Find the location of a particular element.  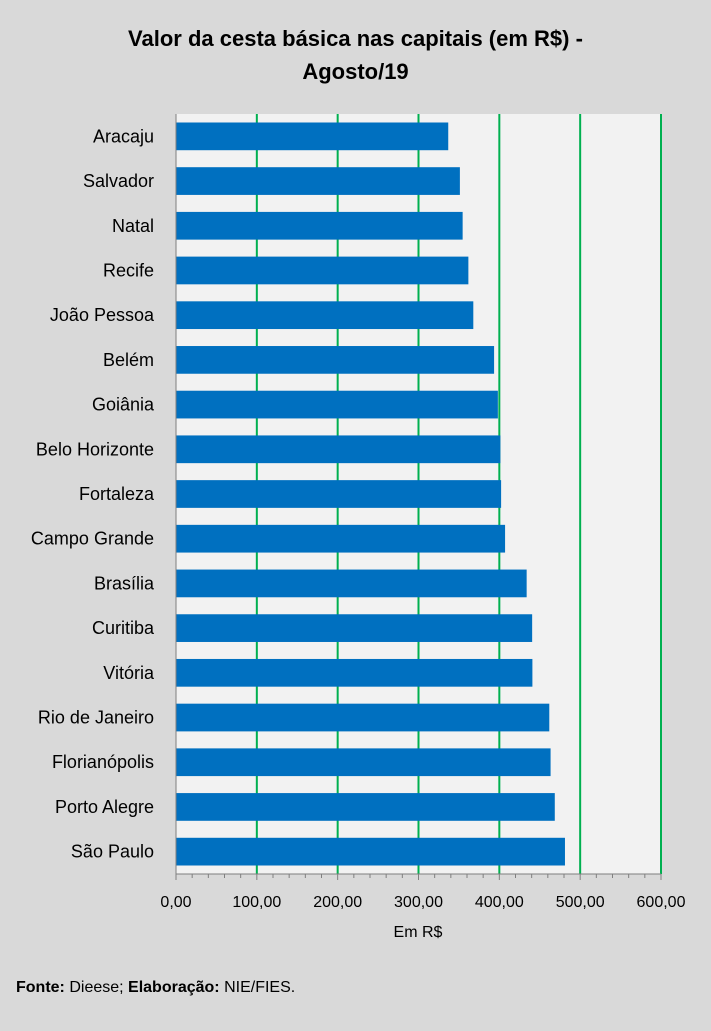

x-tick-label-4: 400,00 is located at coordinates (499, 902).